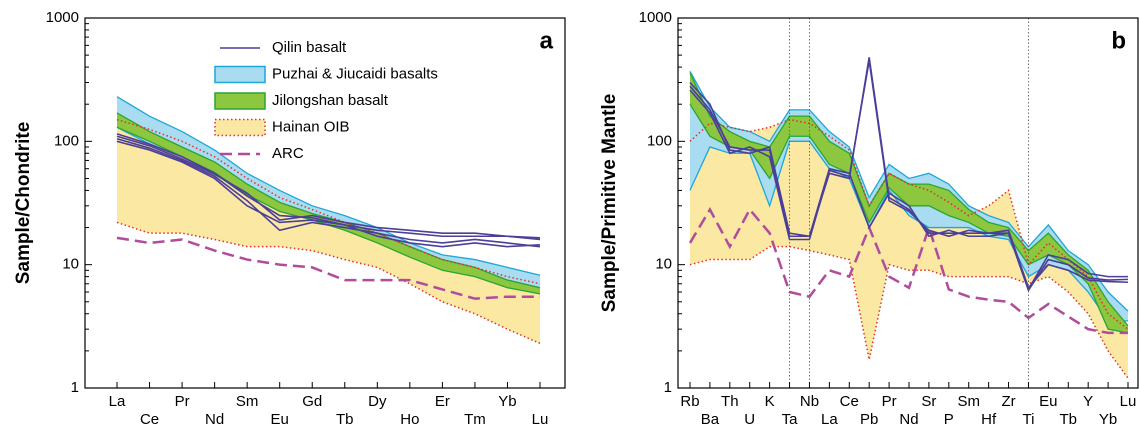 This screenshot has height=435, width=1140. Describe the element at coordinates (288, 153) in the screenshot. I see `legend-label: ARC` at that location.